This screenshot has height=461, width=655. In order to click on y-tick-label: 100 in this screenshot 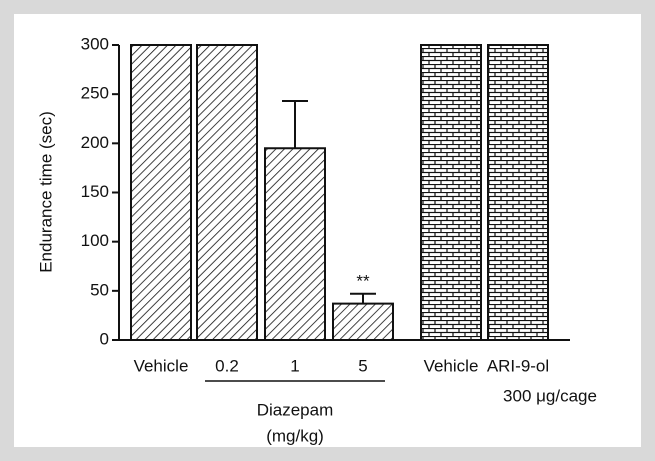, I will do `click(95, 240)`.